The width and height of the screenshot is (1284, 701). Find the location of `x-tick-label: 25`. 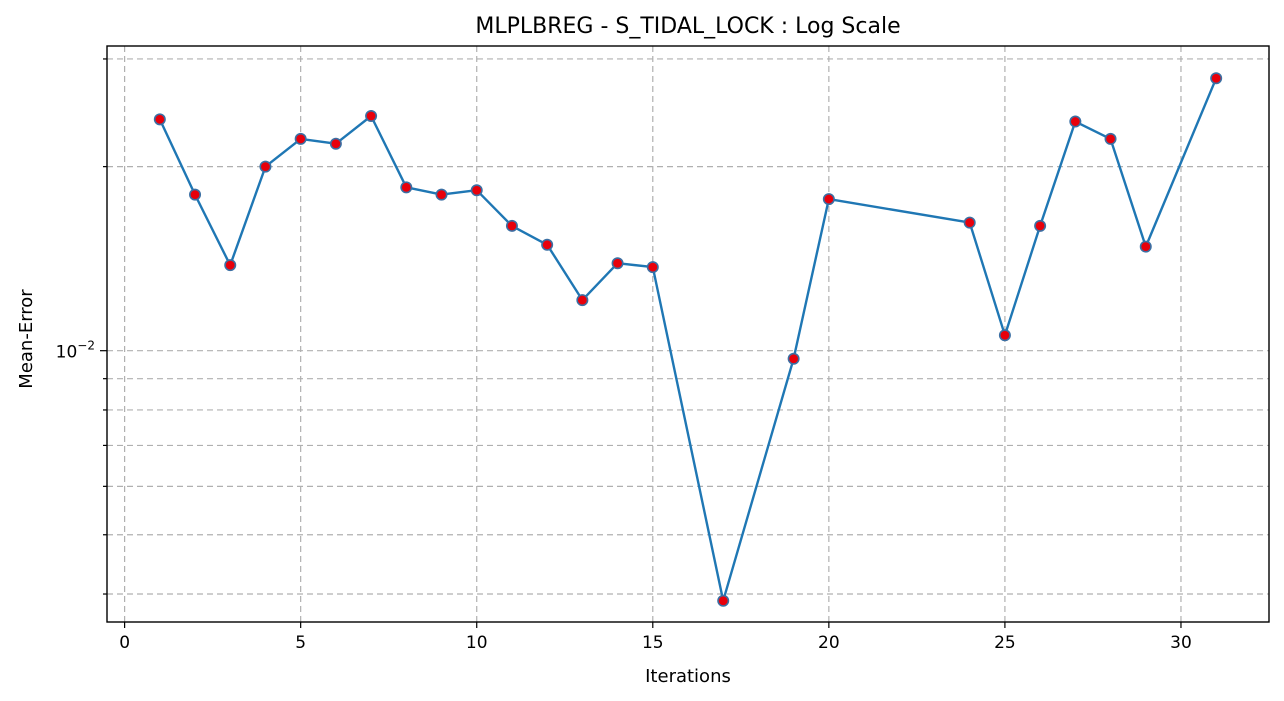

x-tick-label: 25 is located at coordinates (1005, 643).